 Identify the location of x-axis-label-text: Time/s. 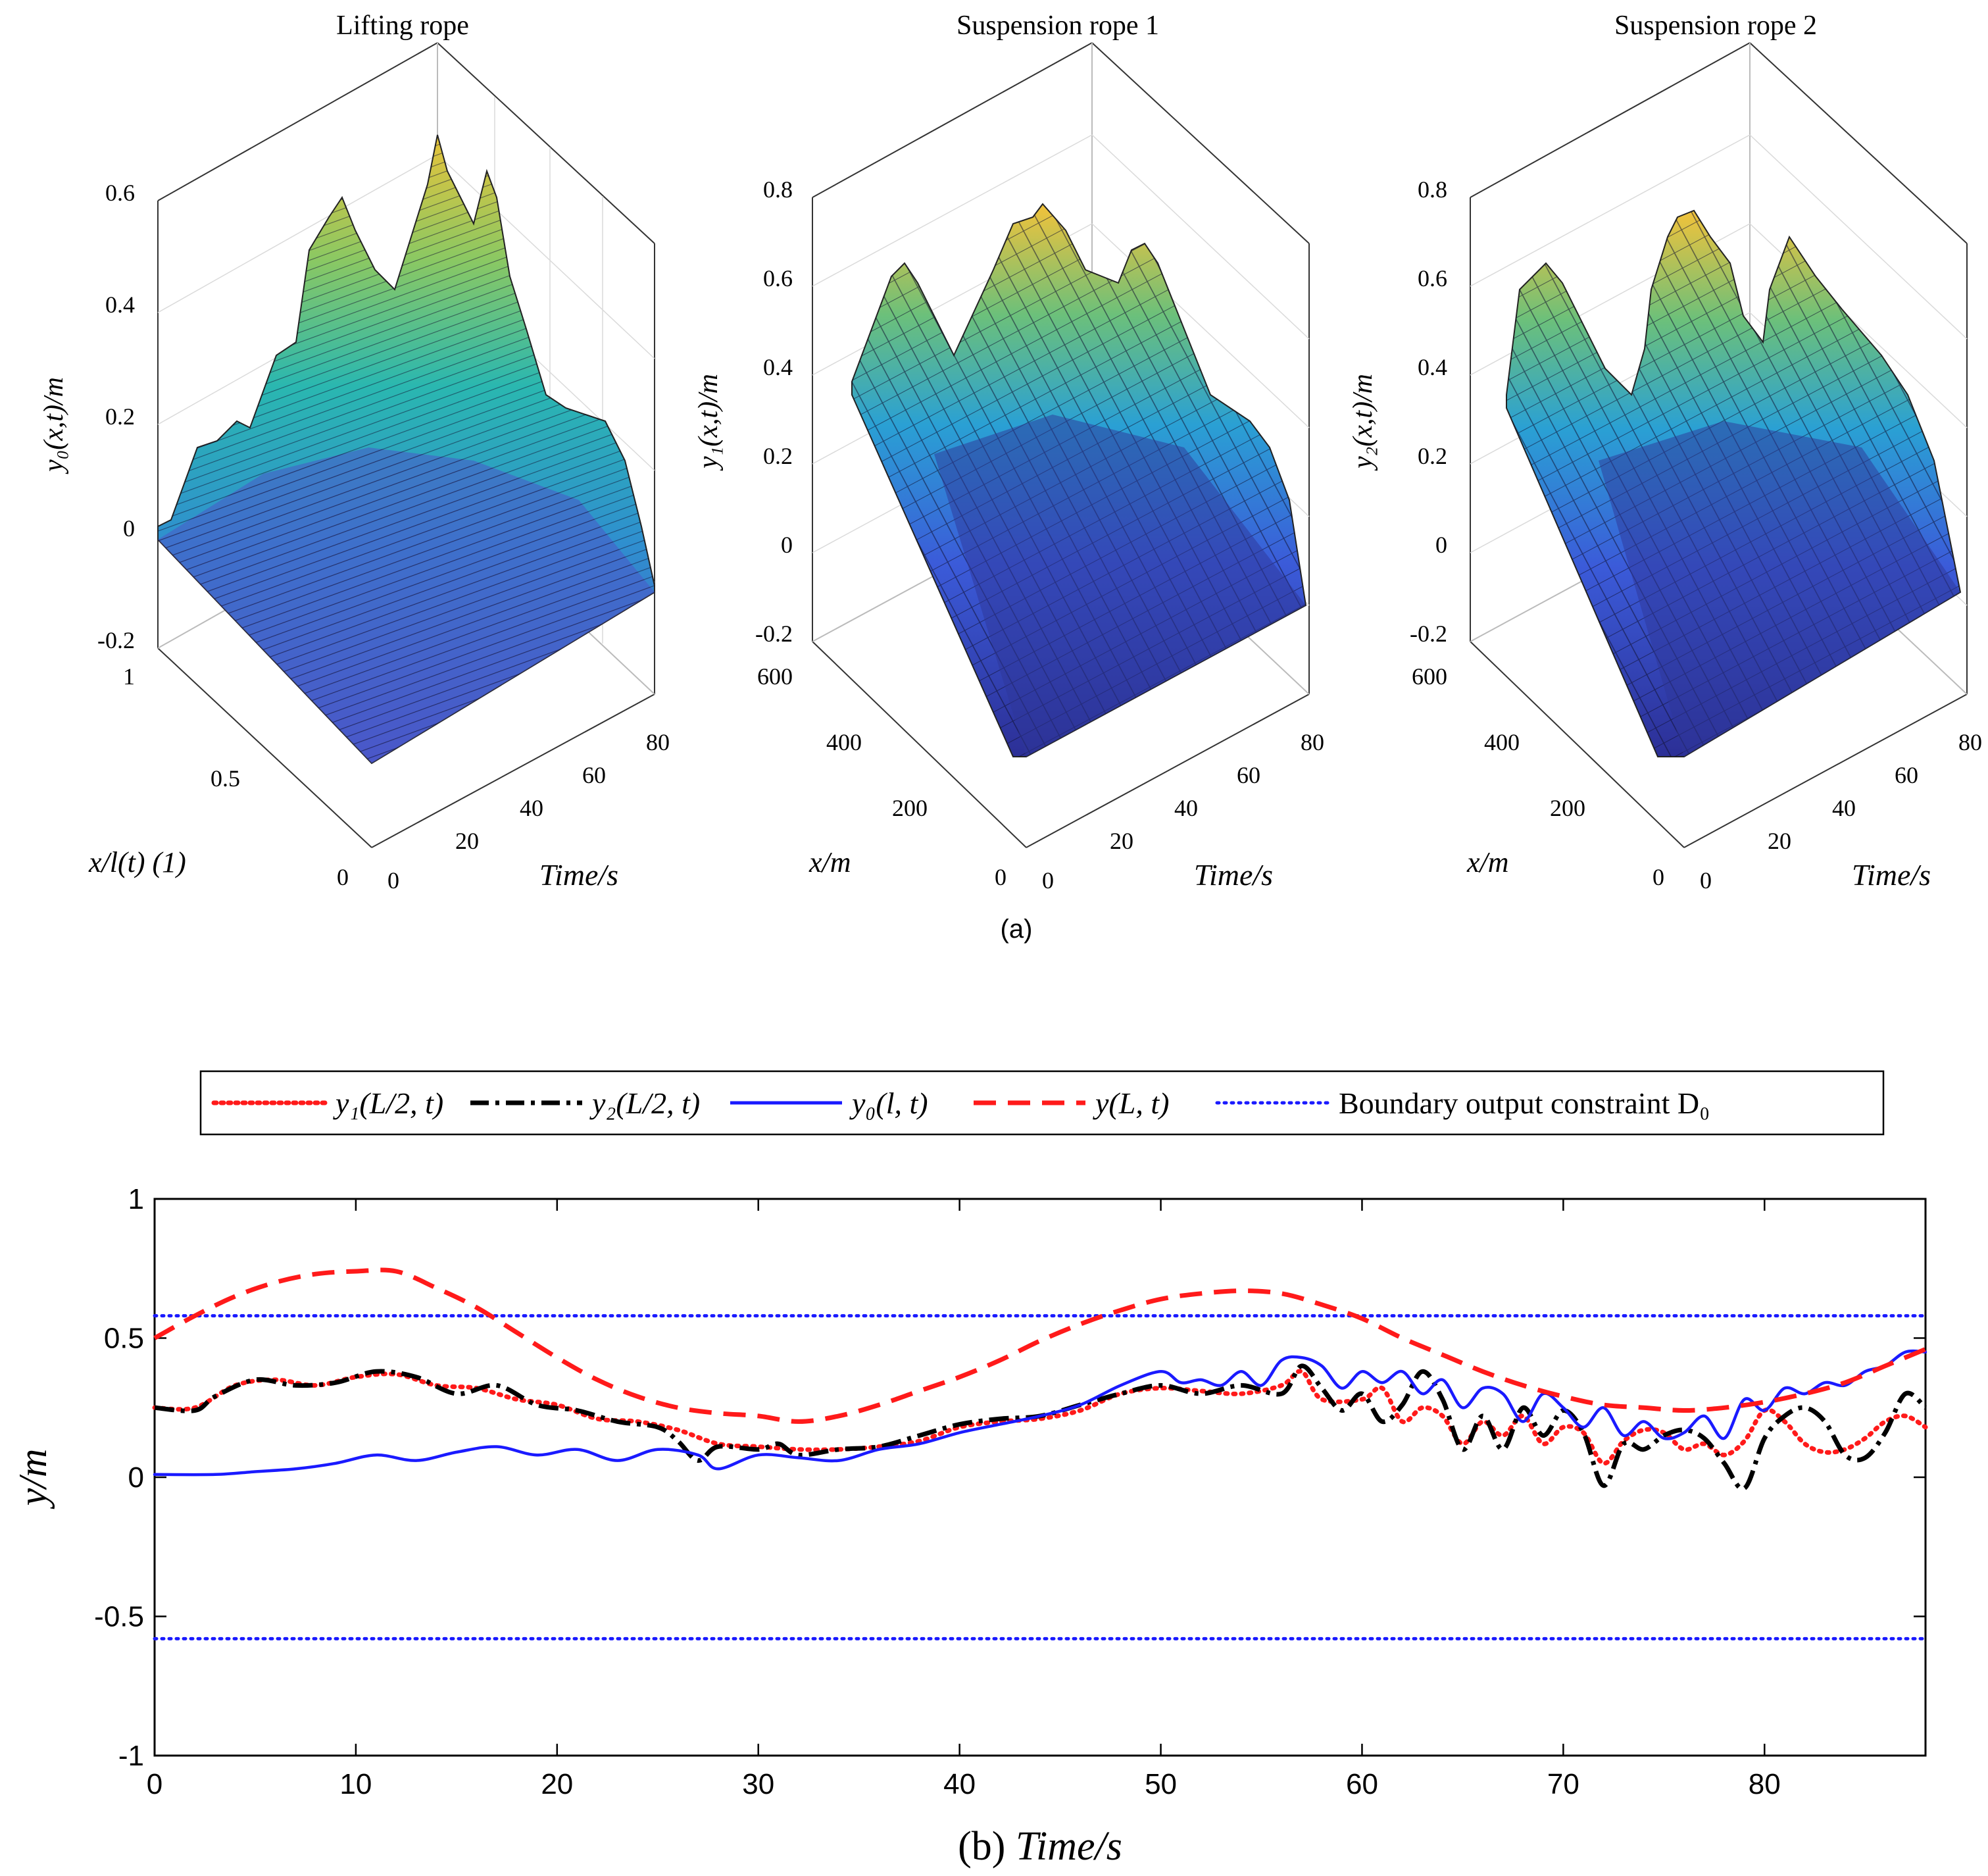
(1069, 1846).